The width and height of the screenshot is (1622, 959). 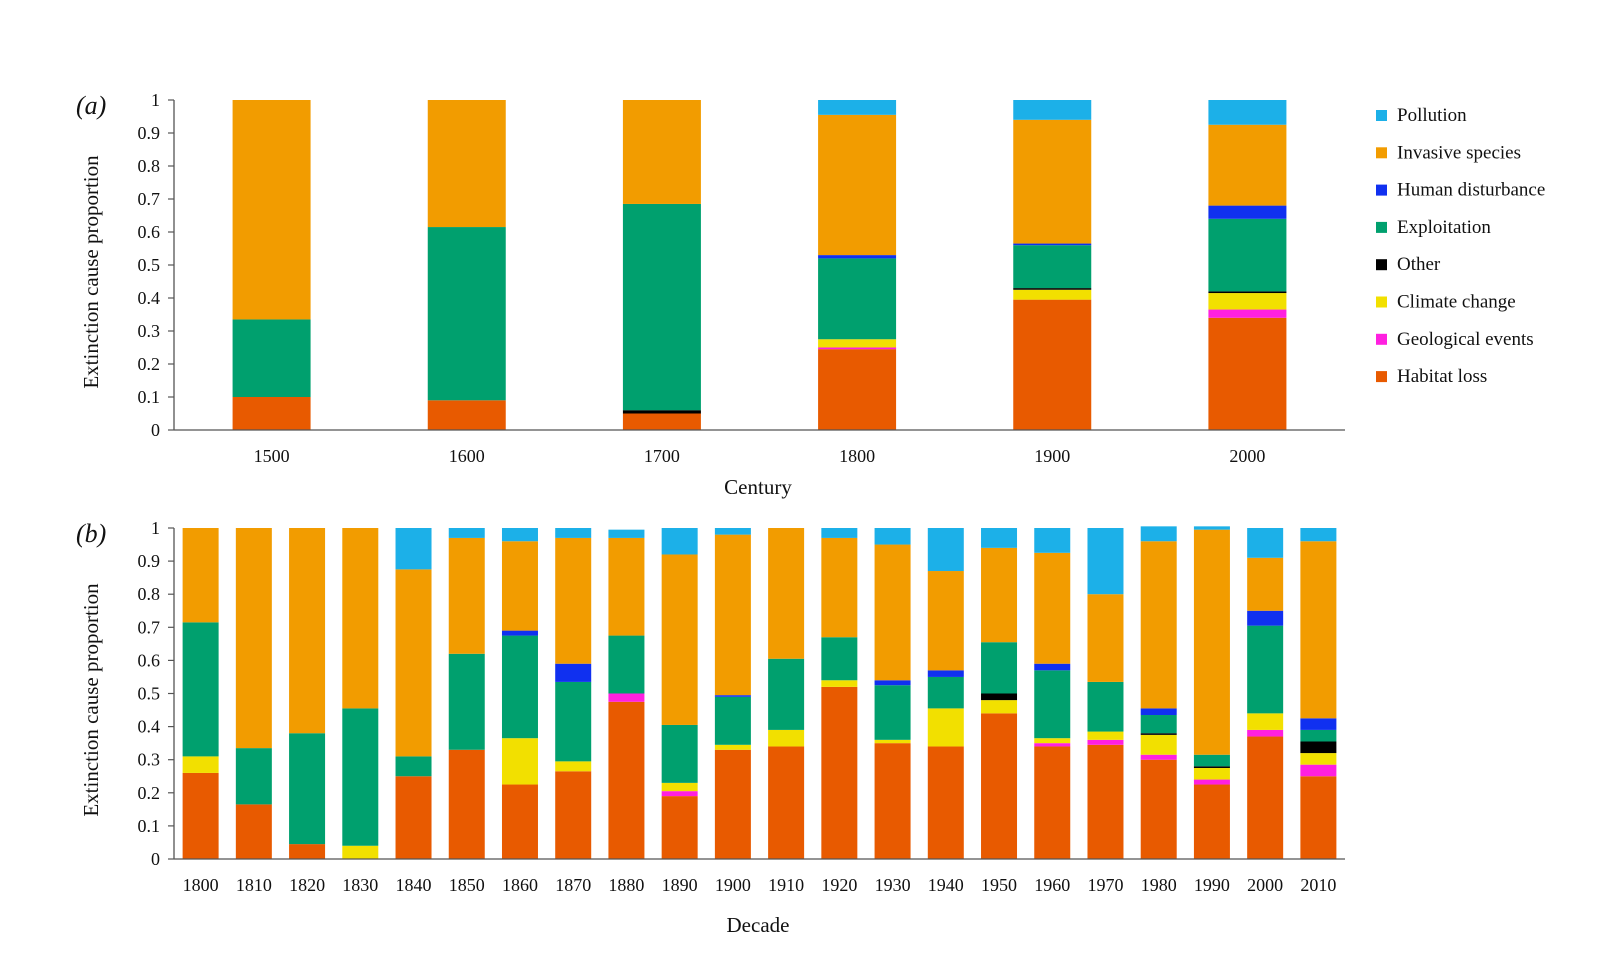 What do you see at coordinates (1105, 706) in the screenshot?
I see `bar-segment-exploitation-1970` at bounding box center [1105, 706].